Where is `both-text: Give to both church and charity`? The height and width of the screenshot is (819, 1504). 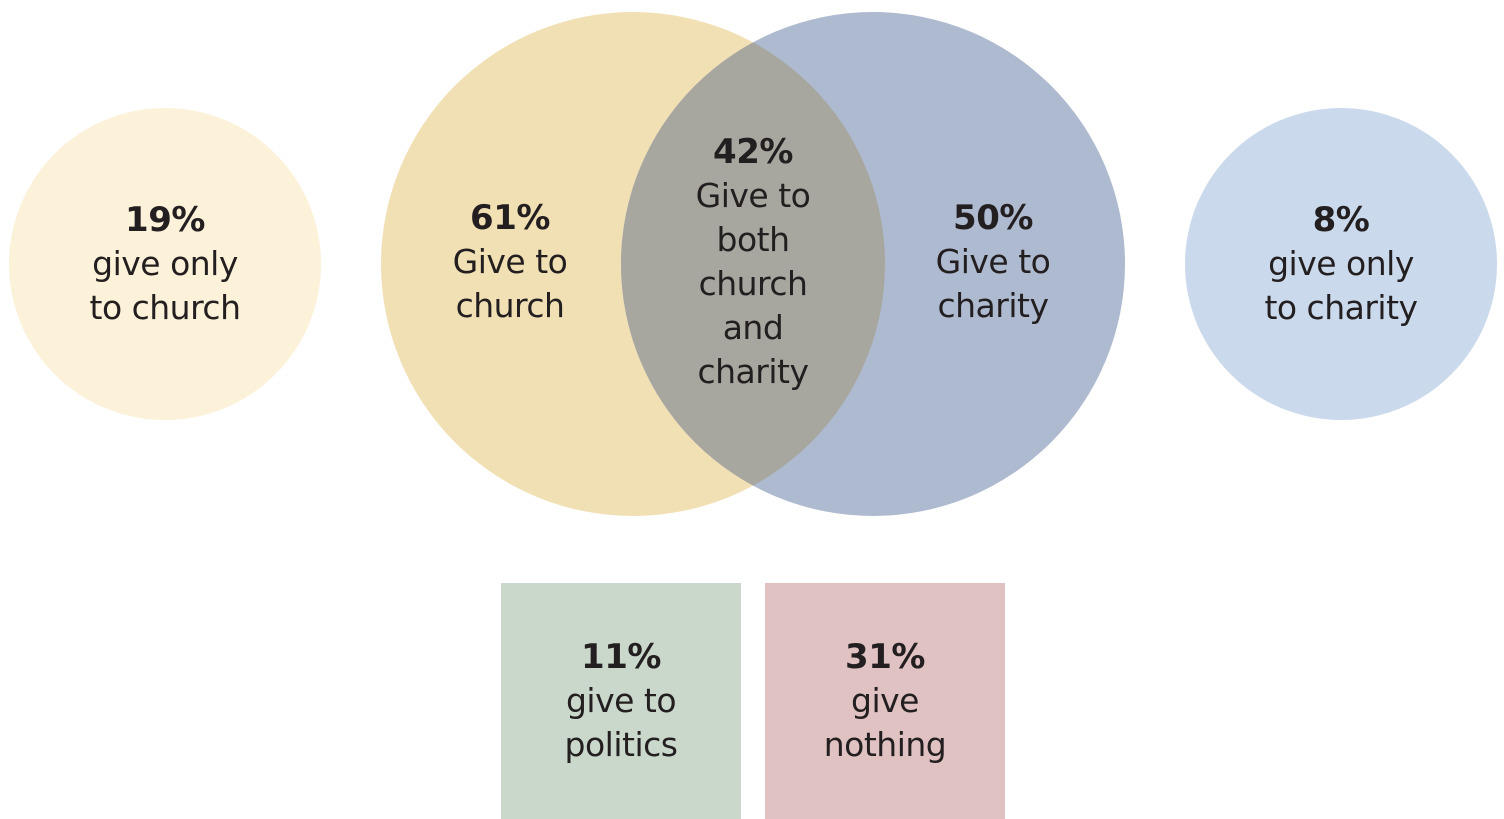
both-text: Give to both church and charity is located at coordinates (753, 283).